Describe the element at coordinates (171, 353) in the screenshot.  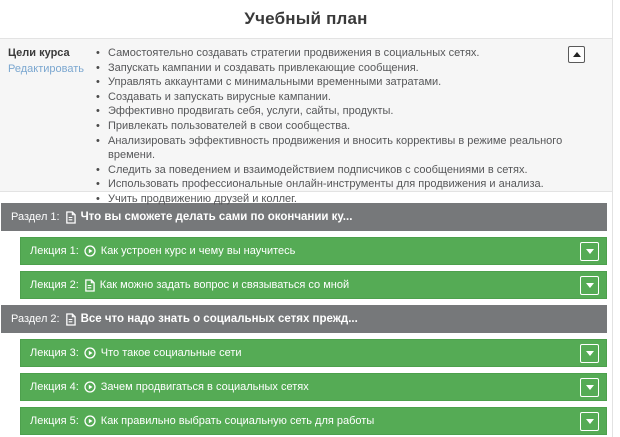
I see `lecture-title: Что такое социальные сети` at that location.